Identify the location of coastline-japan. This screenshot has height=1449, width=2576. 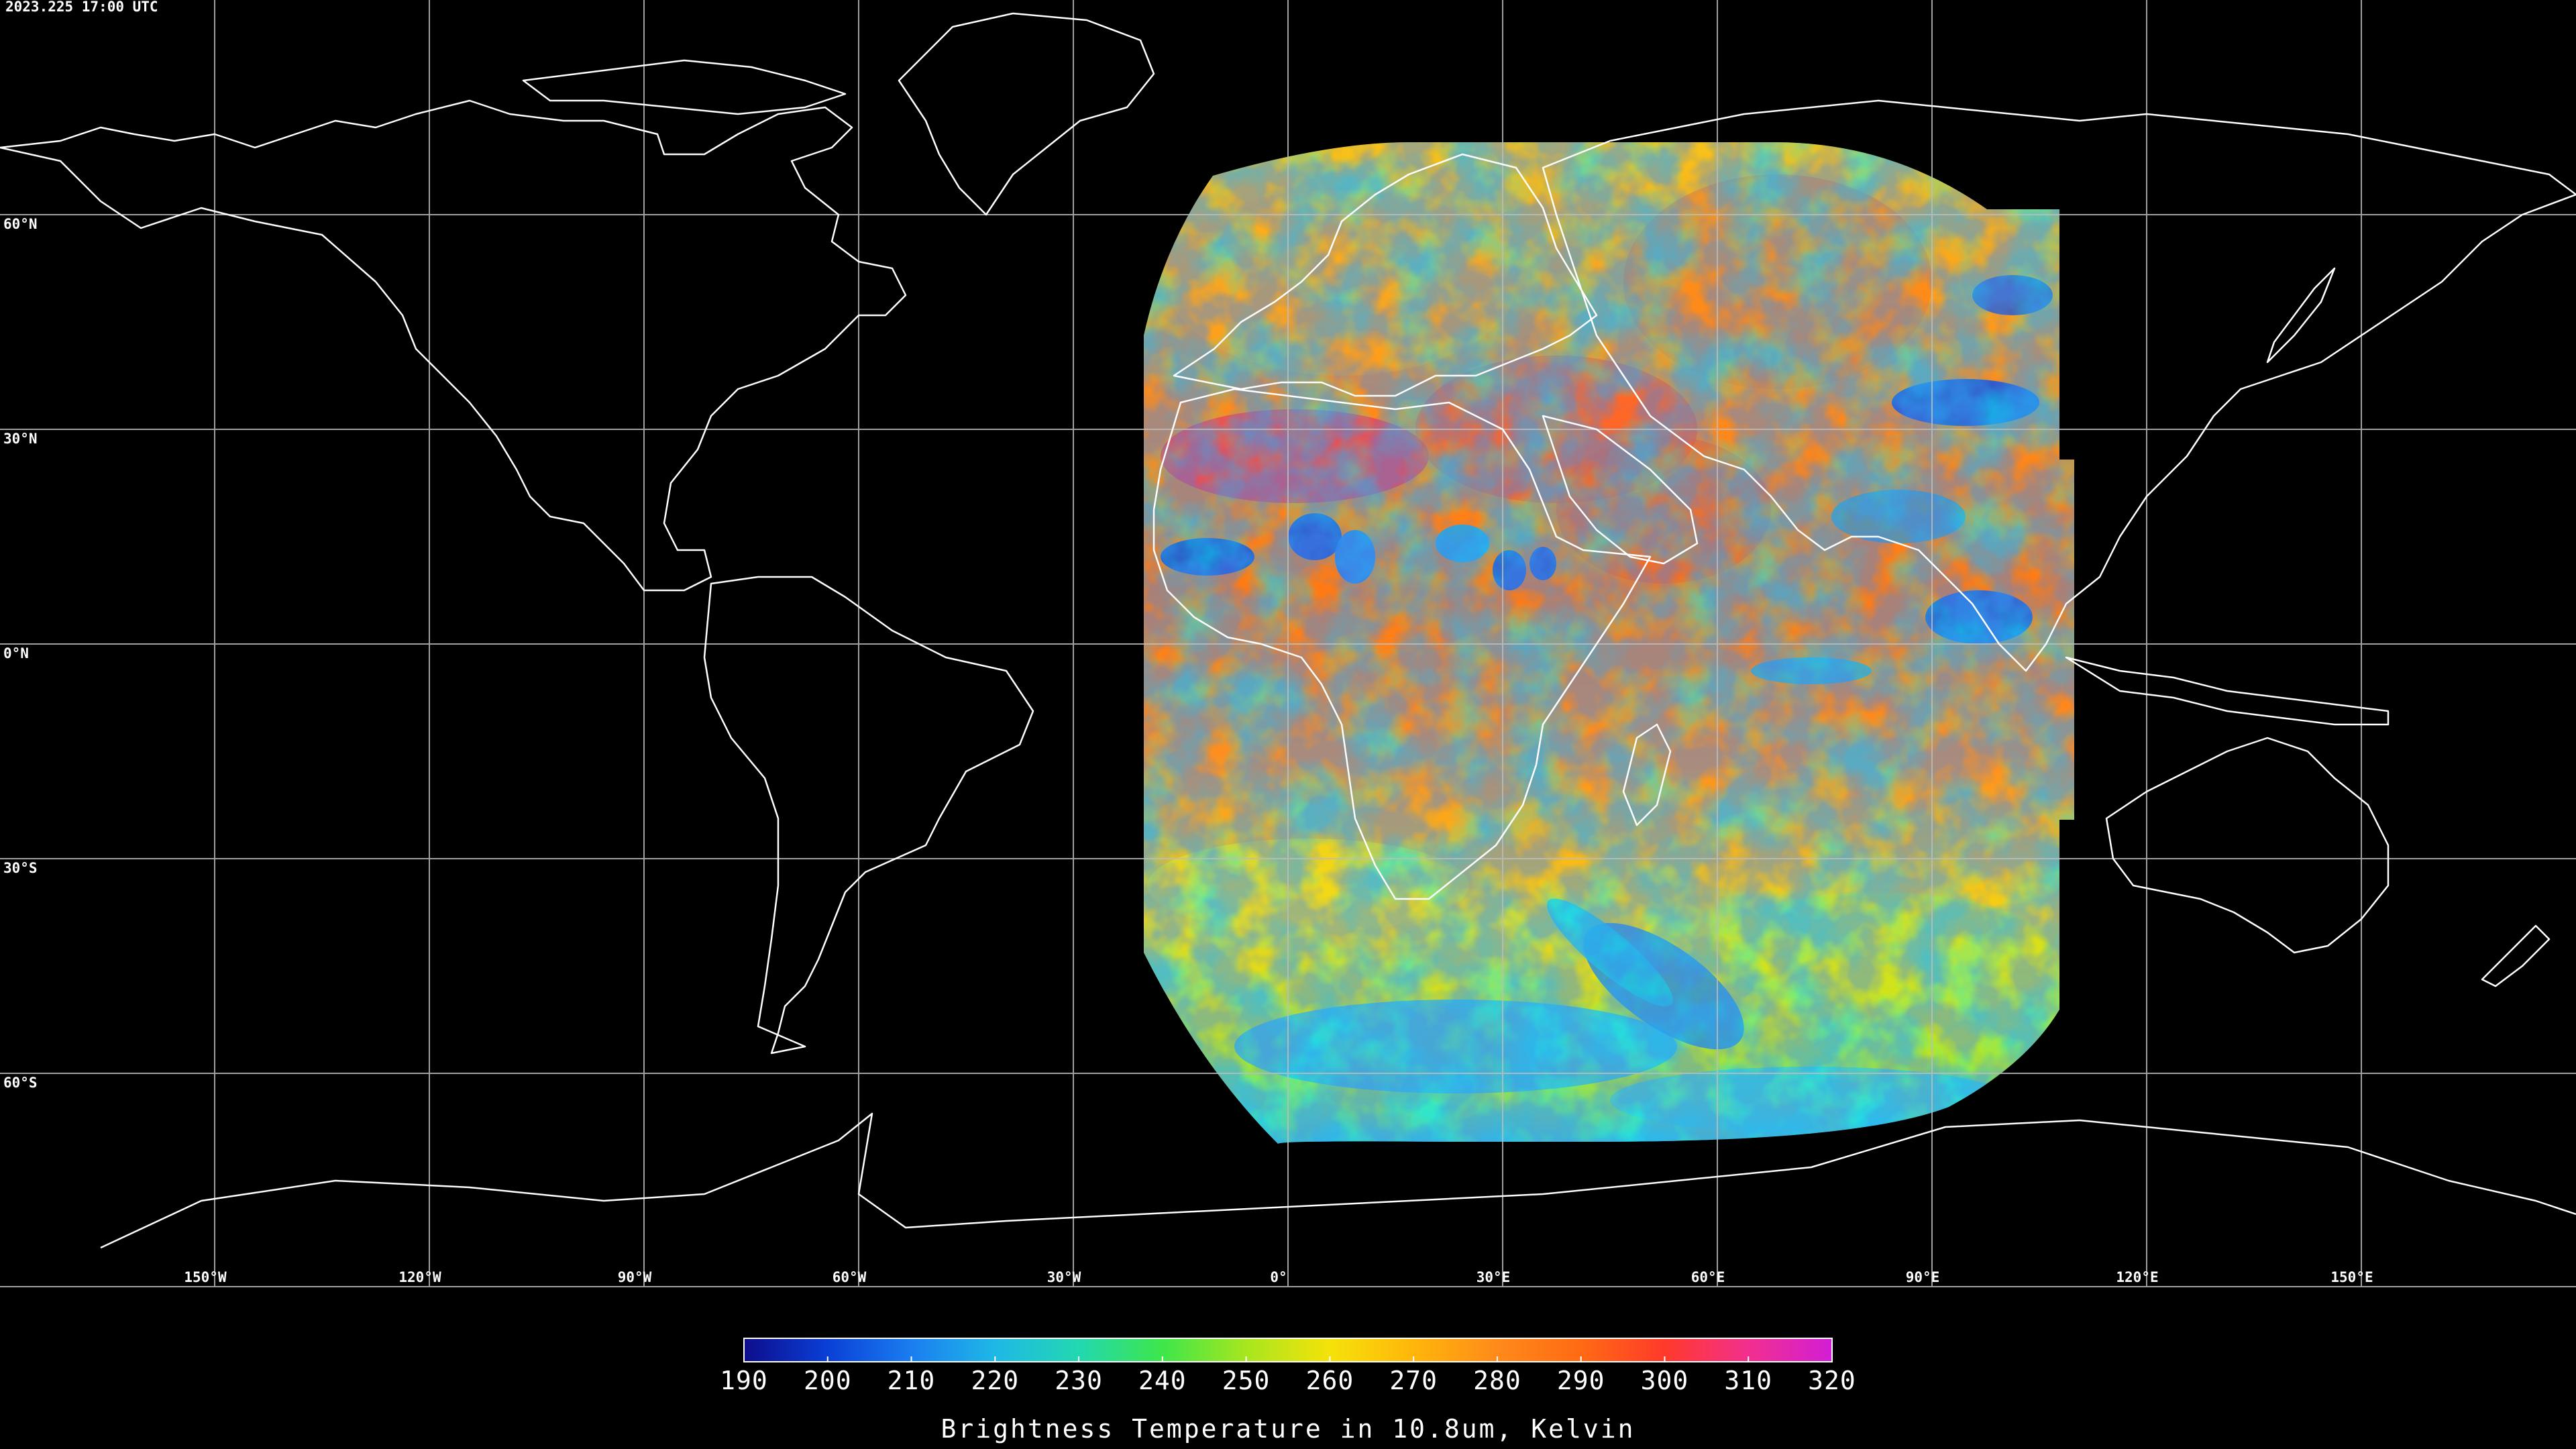
(2301, 315).